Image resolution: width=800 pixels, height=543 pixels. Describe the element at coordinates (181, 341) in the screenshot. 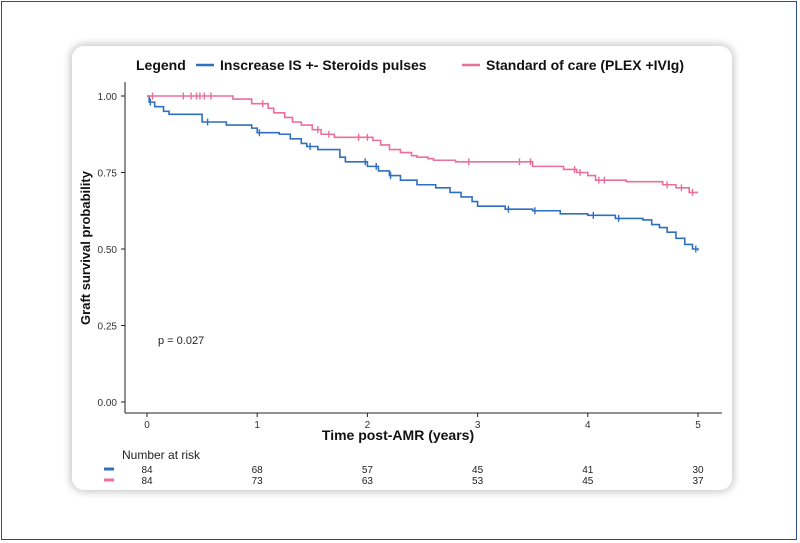

I see `p-value-annotation: p = 0.027` at that location.